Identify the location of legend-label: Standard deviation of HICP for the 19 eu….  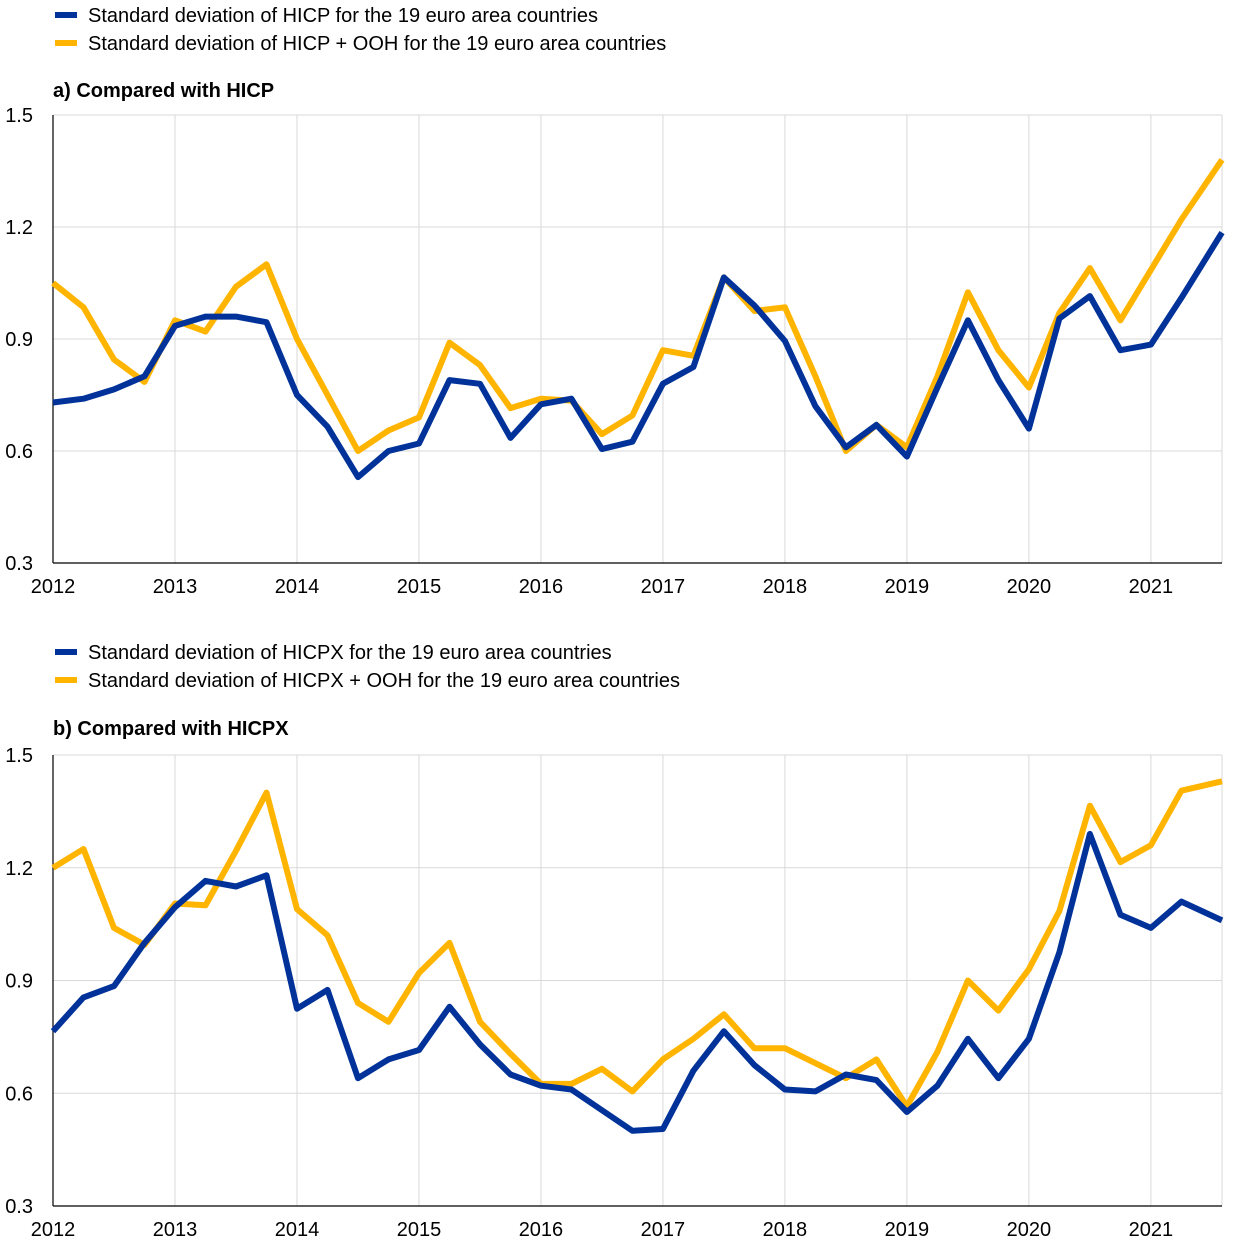
(343, 16).